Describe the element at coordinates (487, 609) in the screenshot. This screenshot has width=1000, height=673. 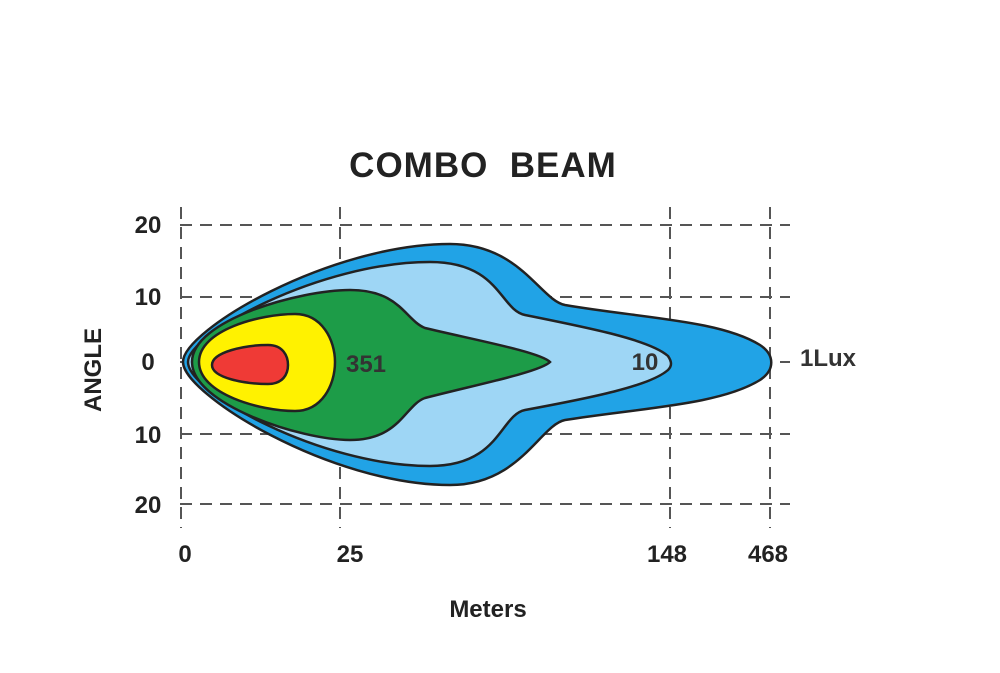
I see `x-axis-label: Meters` at that location.